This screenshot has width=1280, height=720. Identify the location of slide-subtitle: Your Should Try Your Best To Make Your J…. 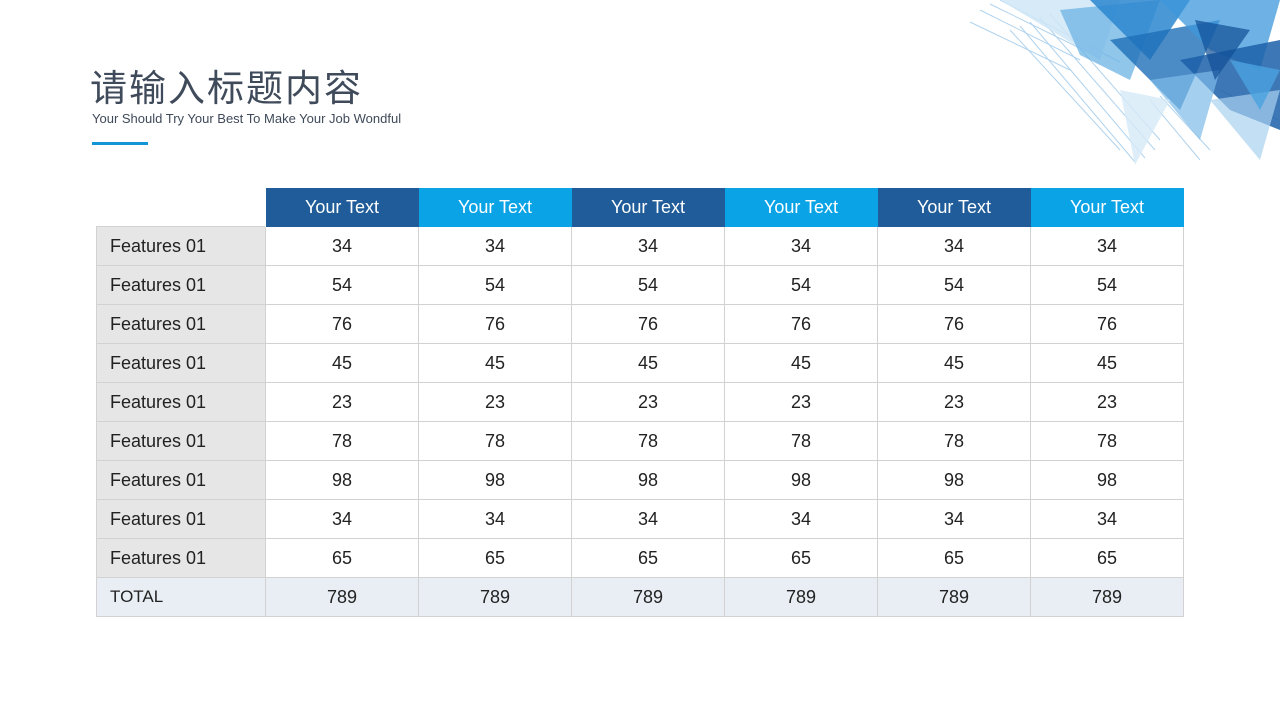
(247, 118).